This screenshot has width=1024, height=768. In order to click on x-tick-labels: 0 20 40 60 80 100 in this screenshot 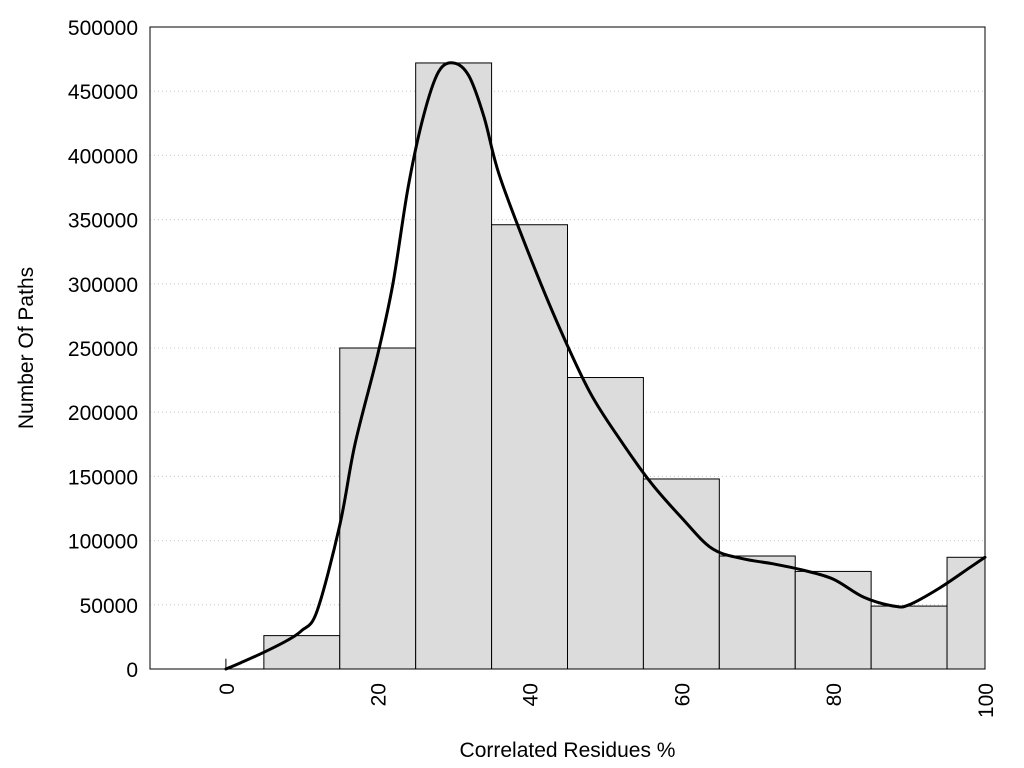, I will do `click(607, 700)`.